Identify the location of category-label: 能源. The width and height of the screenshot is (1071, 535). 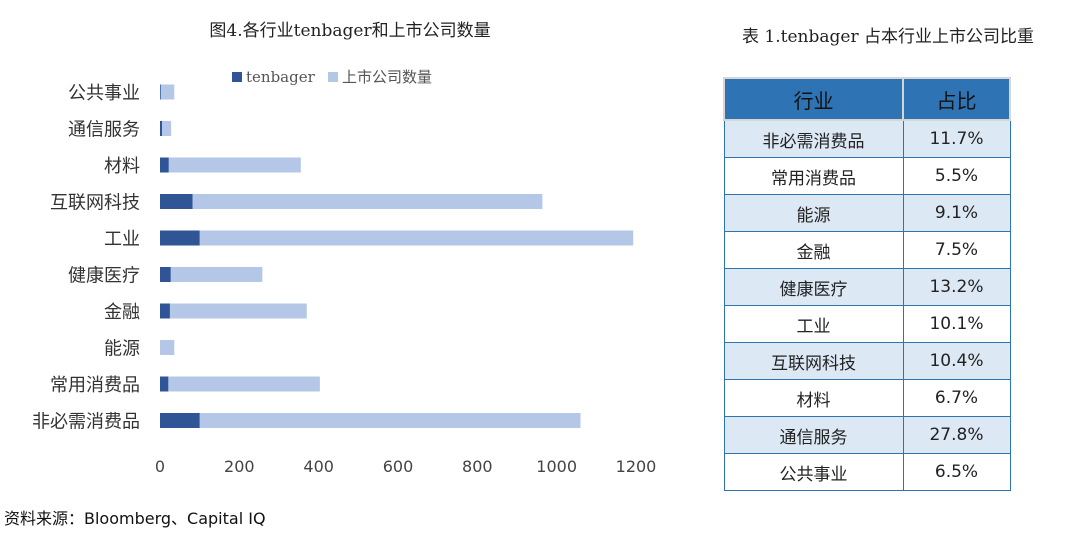
(122, 349).